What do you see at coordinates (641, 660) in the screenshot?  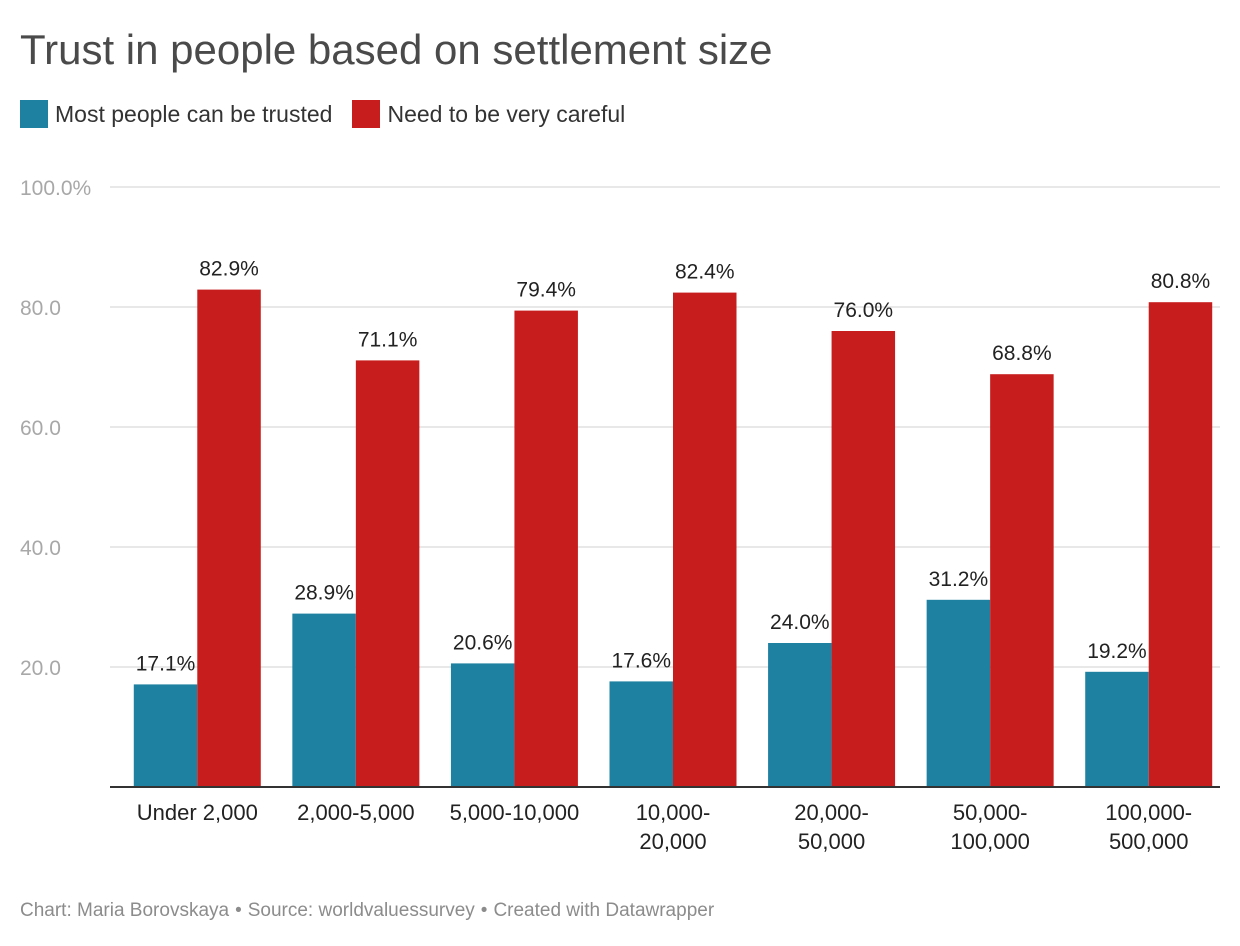 I see `data-label-trusted: 17.6%` at bounding box center [641, 660].